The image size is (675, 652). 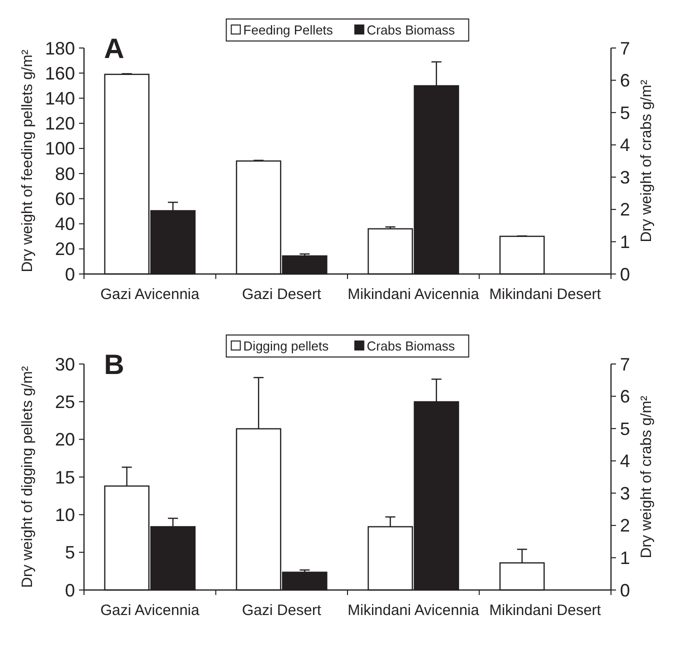 What do you see at coordinates (114, 48) in the screenshot?
I see `chart-title: A` at bounding box center [114, 48].